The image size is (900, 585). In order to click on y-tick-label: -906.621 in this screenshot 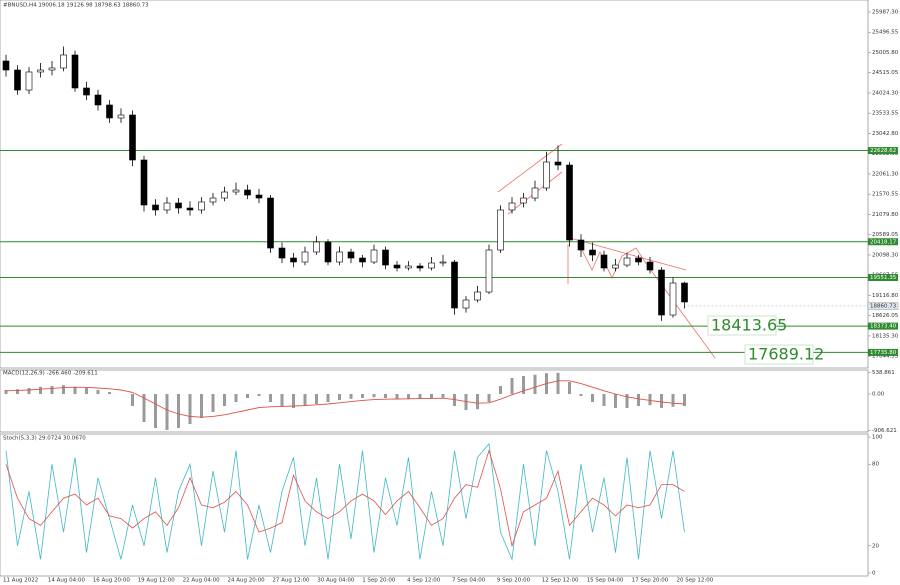, I will do `click(884, 431)`.